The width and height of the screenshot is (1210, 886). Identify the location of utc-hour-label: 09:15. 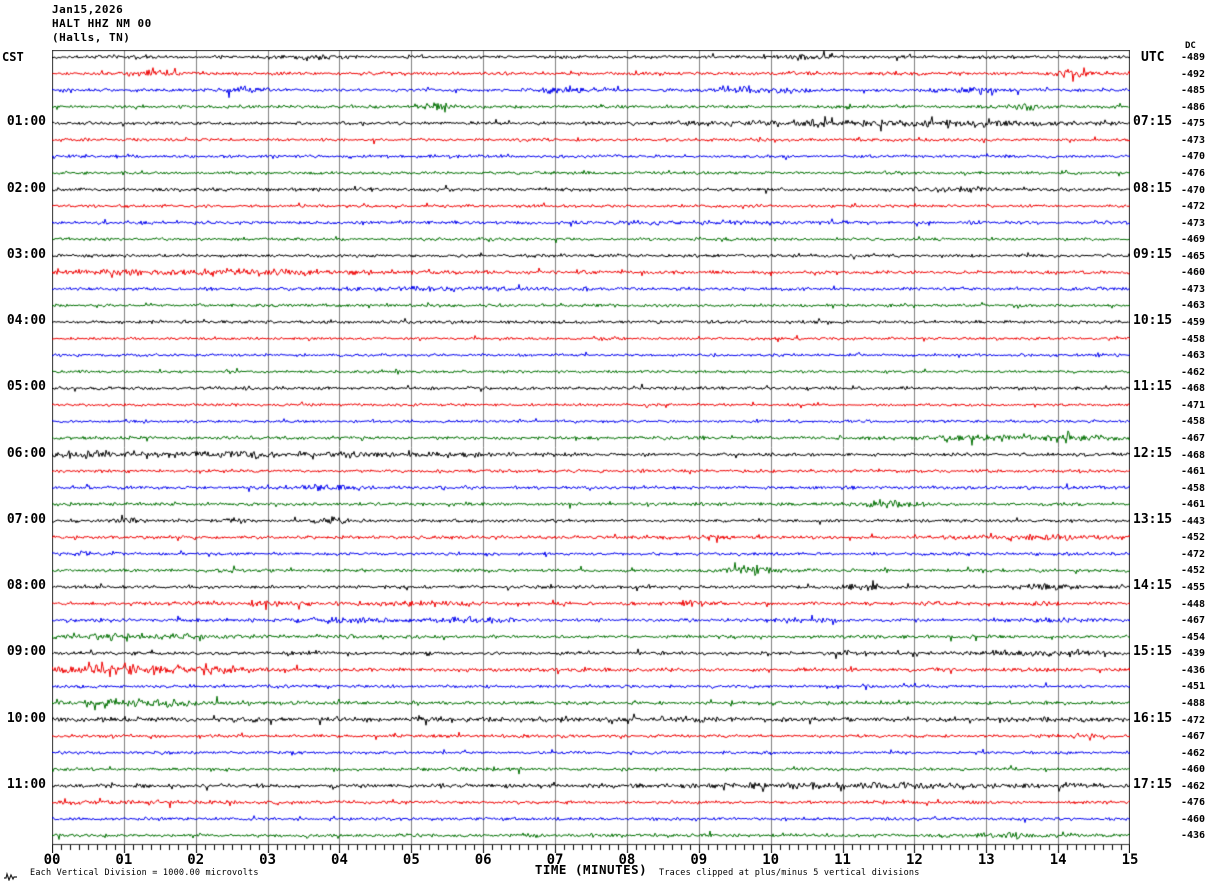
(1153, 254).